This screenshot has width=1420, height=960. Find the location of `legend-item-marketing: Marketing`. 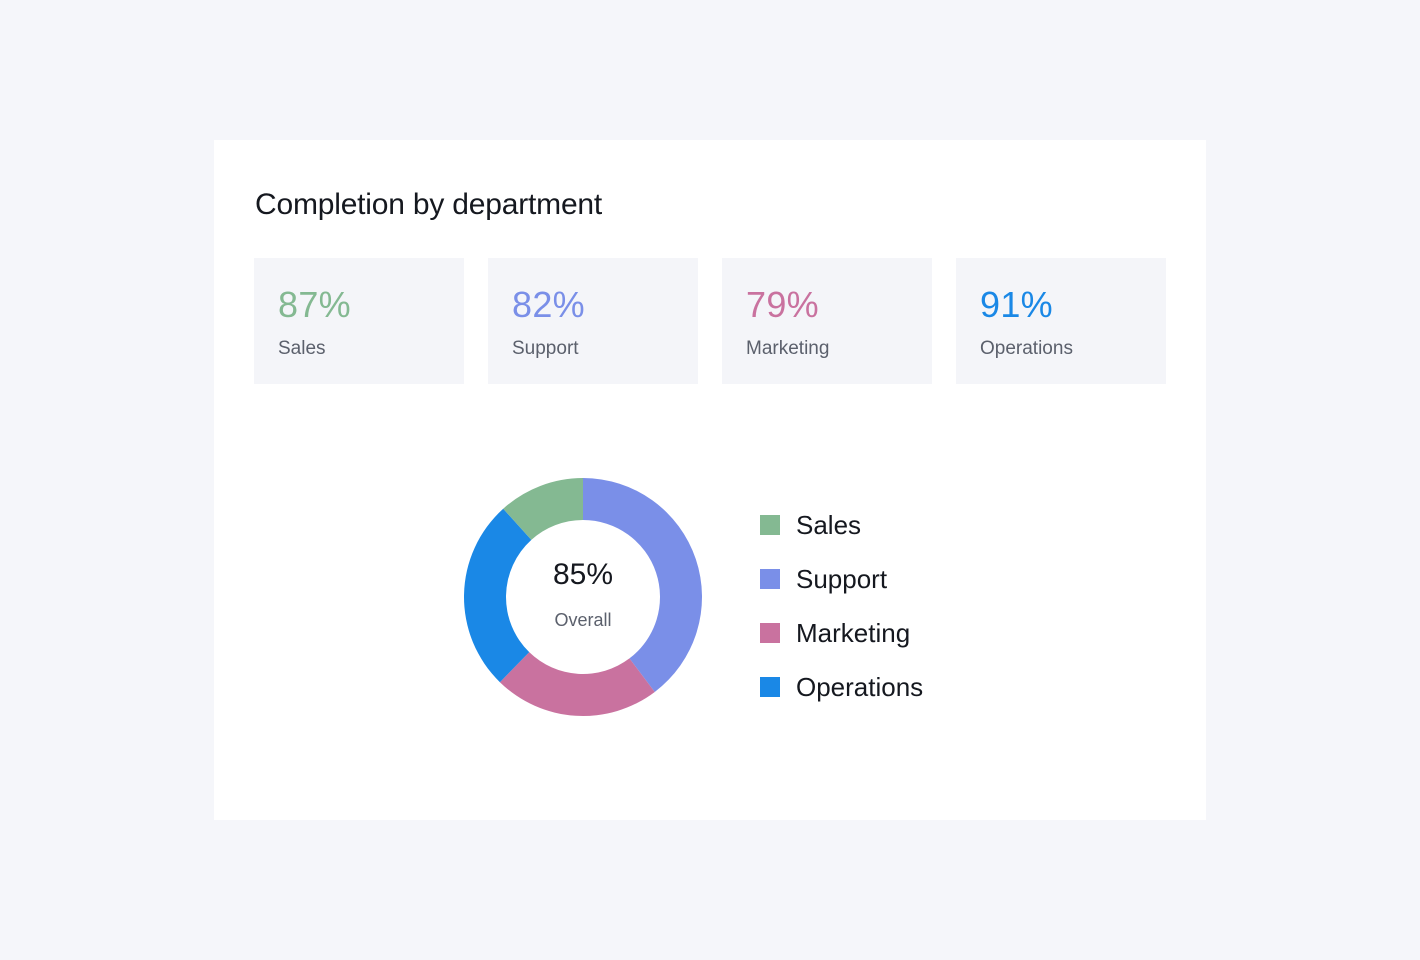

legend-item-marketing: Marketing is located at coordinates (841, 633).